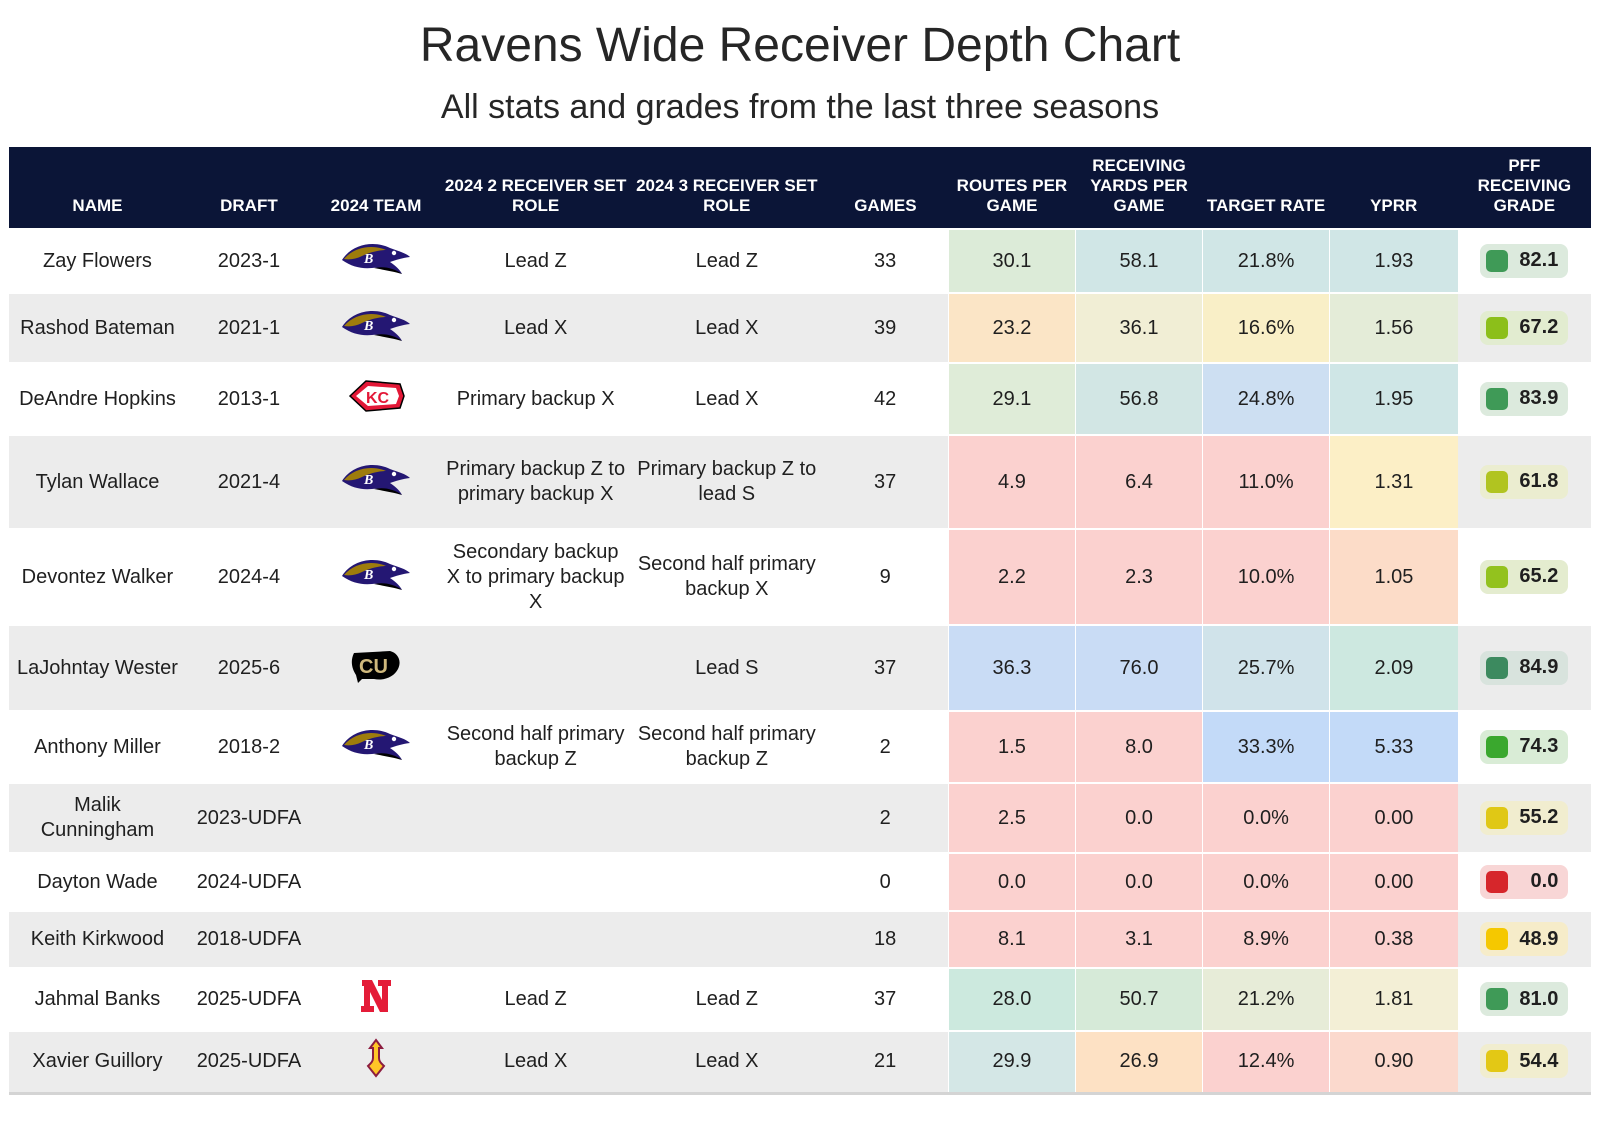 The image size is (1600, 1126). I want to click on draft-cell: 2024-4, so click(248, 577).